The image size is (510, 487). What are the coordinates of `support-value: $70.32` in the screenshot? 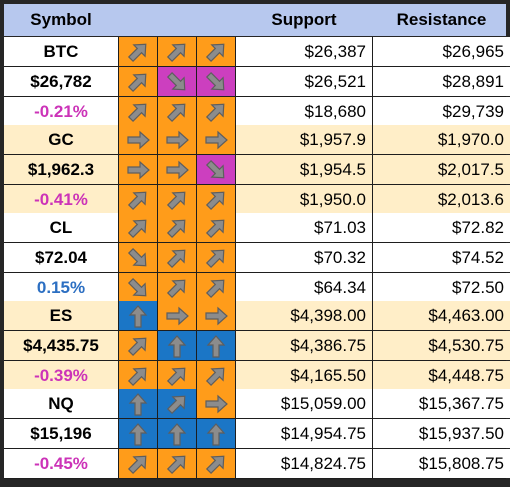 It's located at (304, 257).